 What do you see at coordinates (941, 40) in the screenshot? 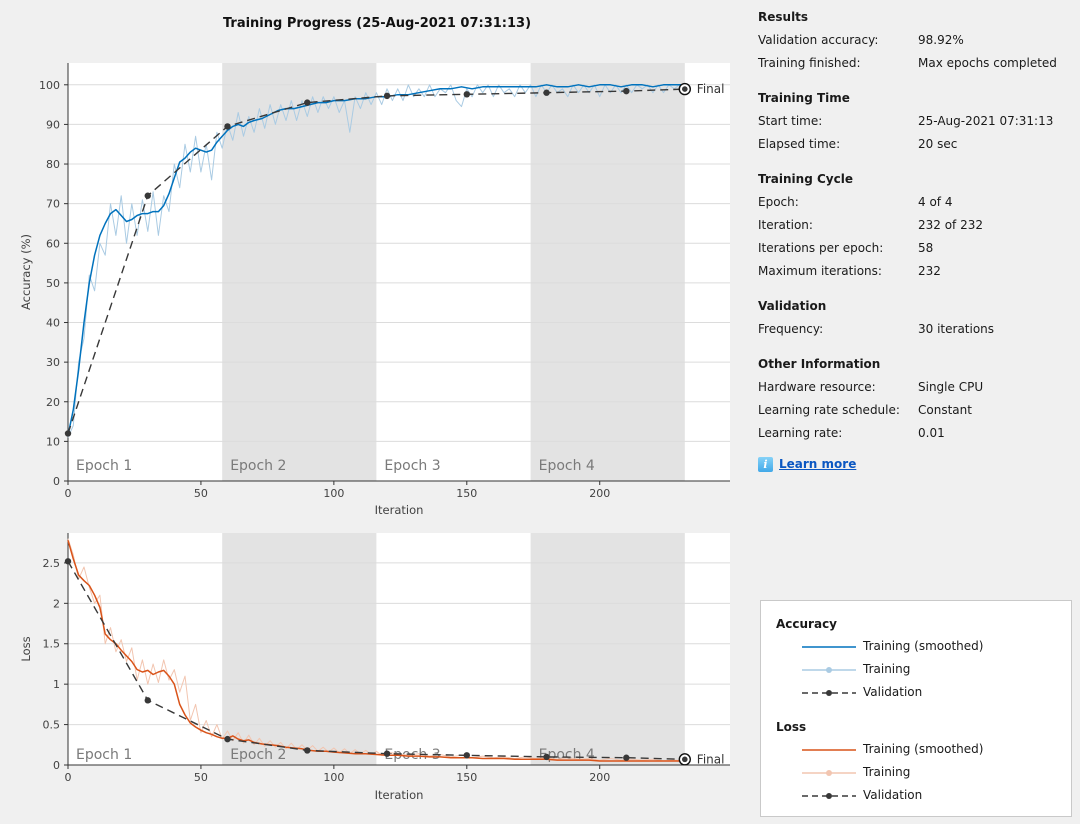
I see `info-row-value: 98.92%` at bounding box center [941, 40].